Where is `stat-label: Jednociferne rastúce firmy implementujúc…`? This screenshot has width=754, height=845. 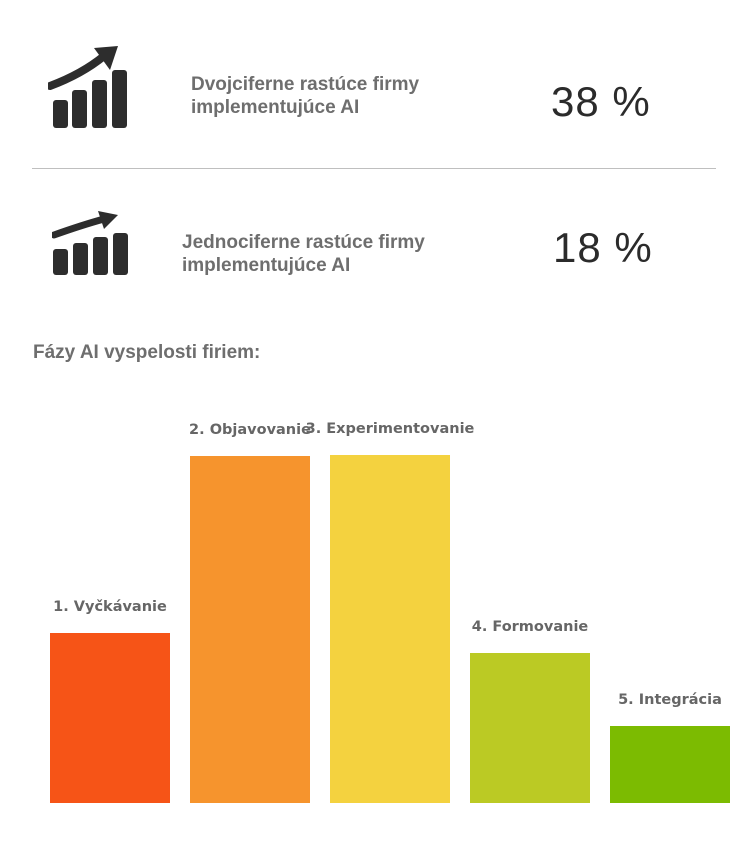 stat-label: Jednociferne rastúce firmy implementujúc… is located at coordinates (303, 254).